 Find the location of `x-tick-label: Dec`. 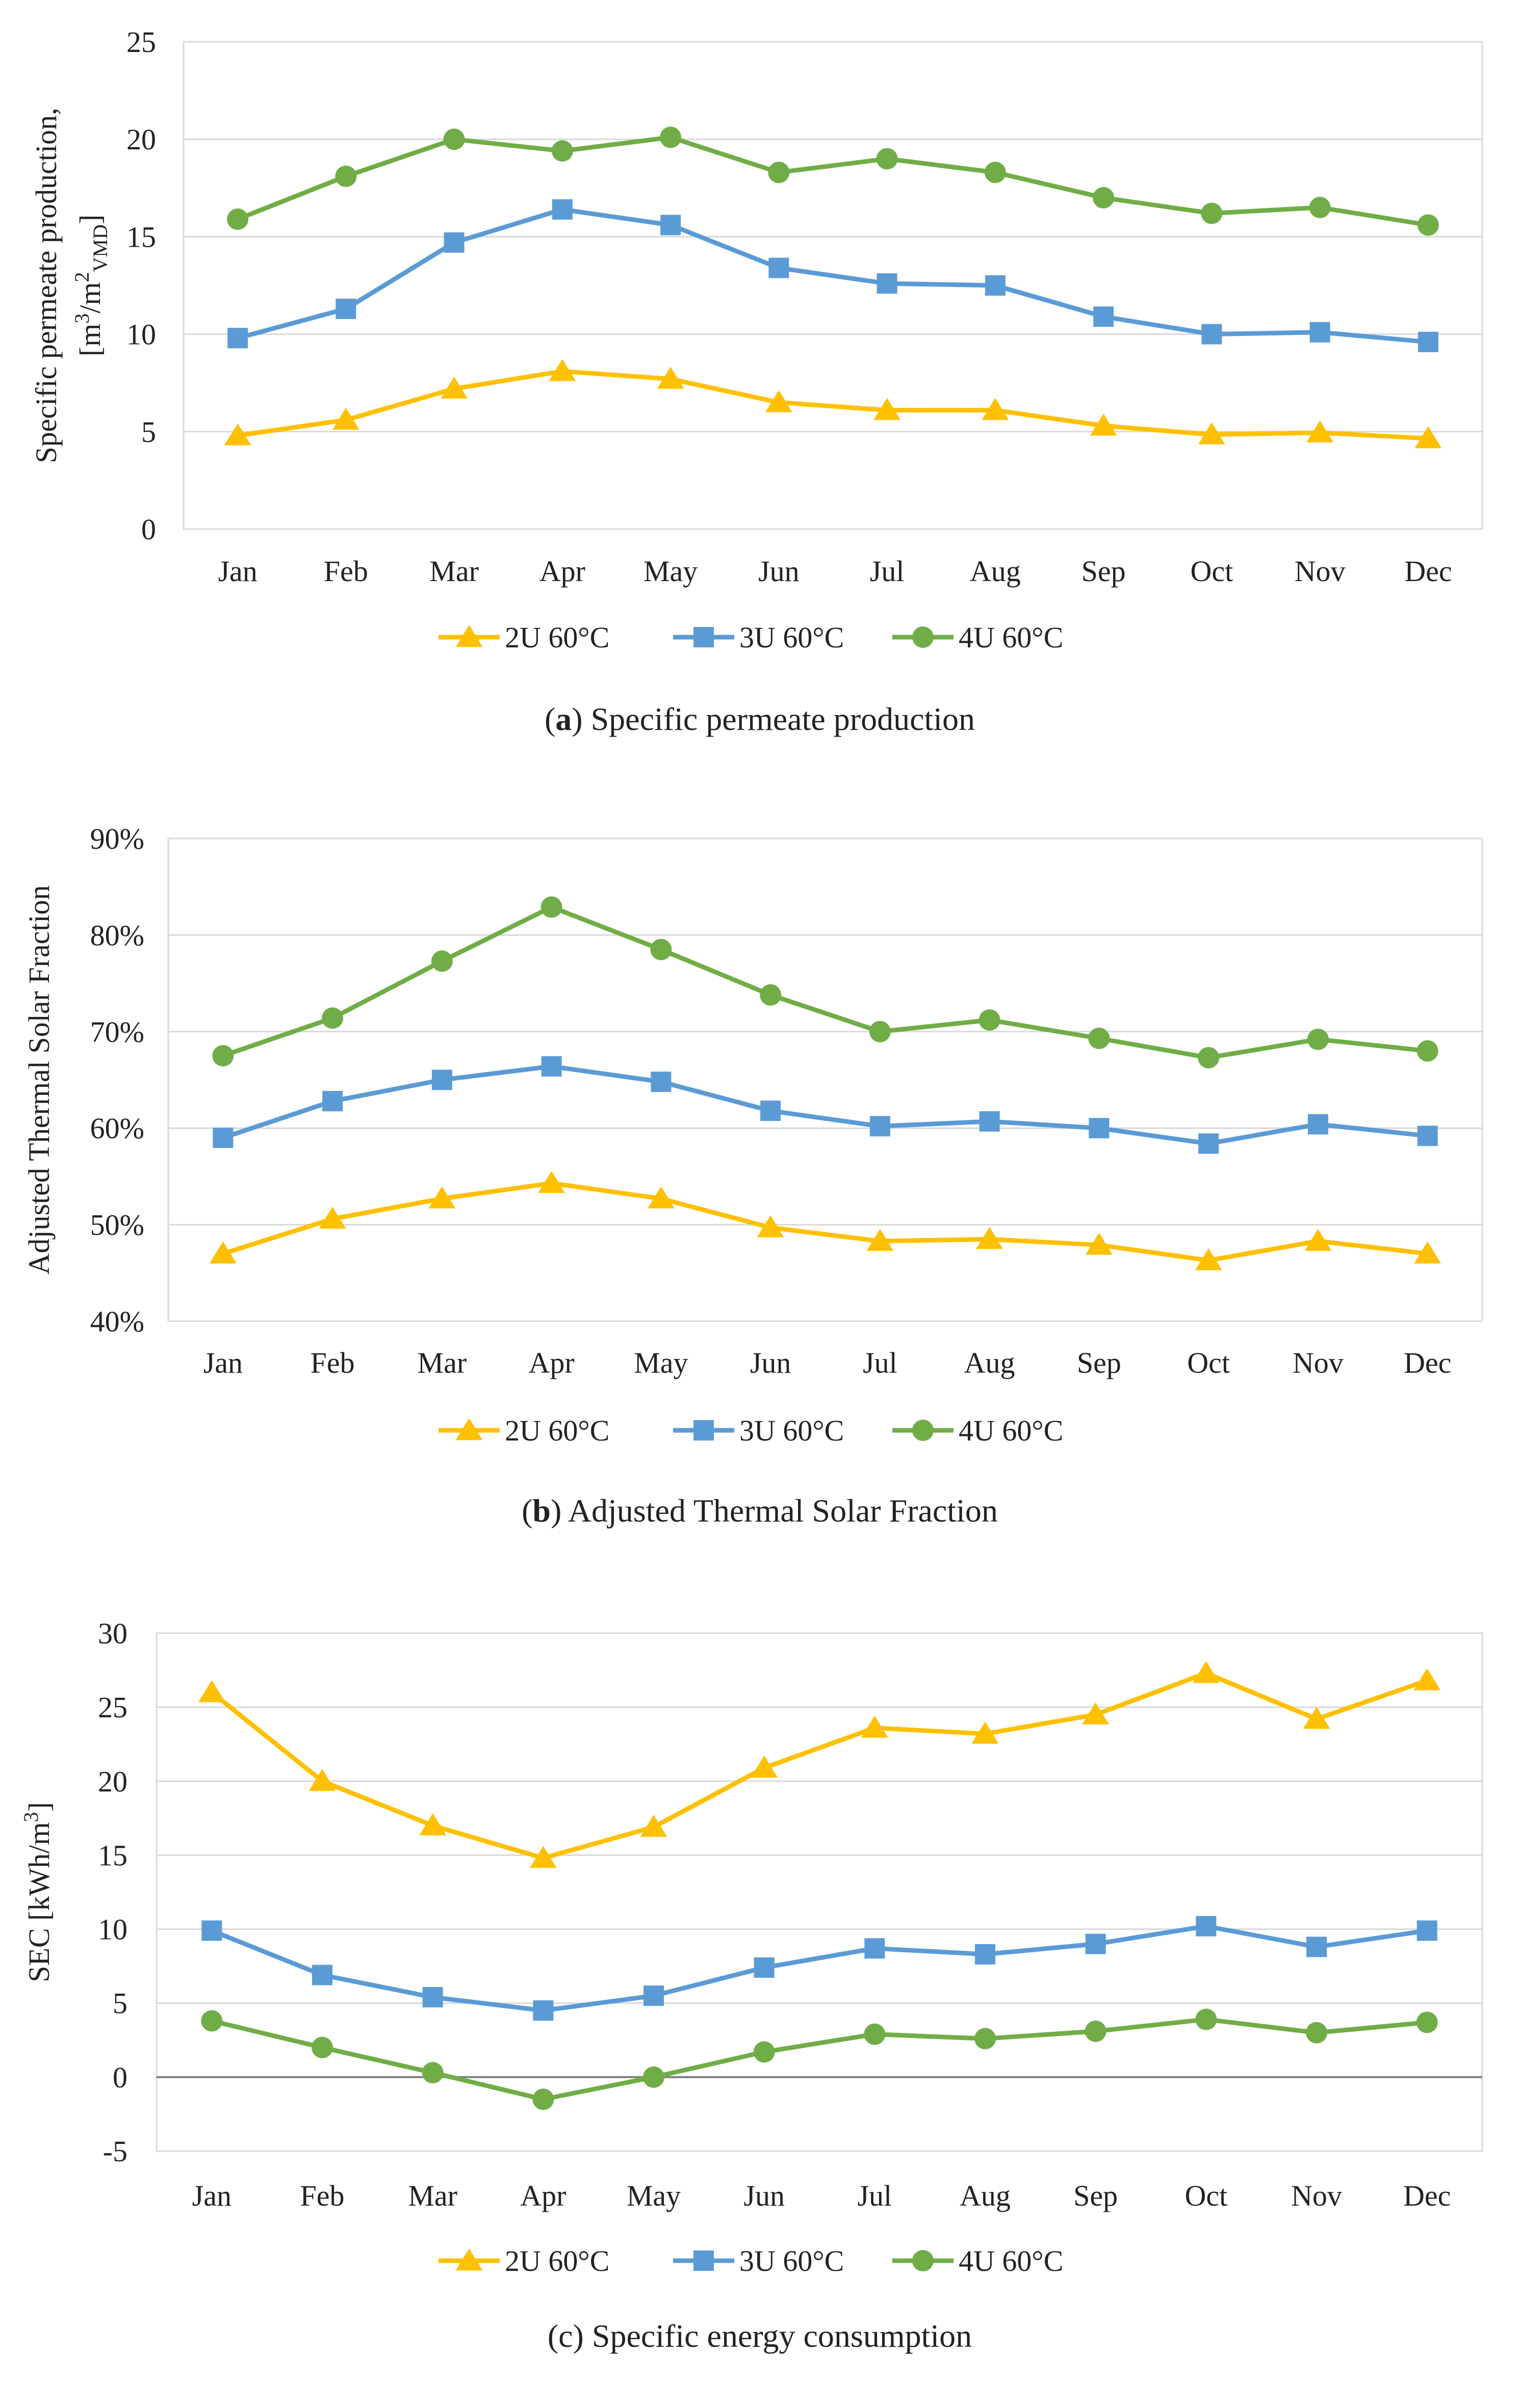

x-tick-label: Dec is located at coordinates (1428, 571).